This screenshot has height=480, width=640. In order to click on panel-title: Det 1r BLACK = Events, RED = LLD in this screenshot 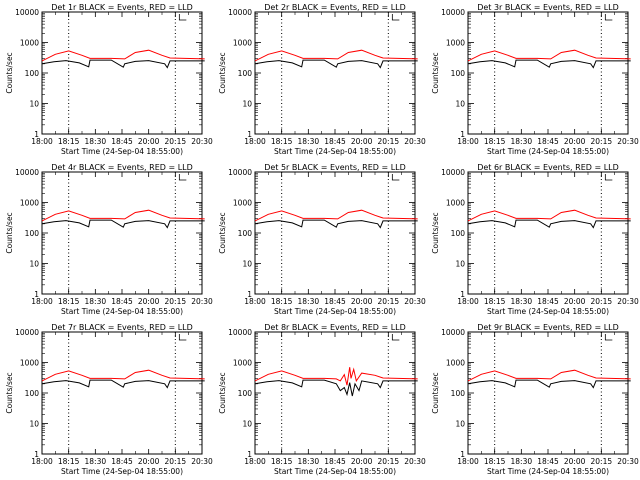, I will do `click(122, 7)`.